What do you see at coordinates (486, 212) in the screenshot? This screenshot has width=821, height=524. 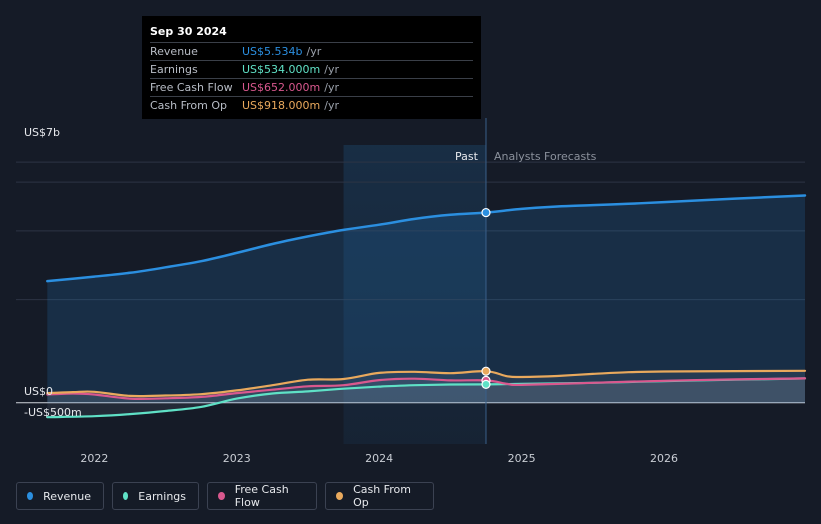 I see `revenue-marker` at bounding box center [486, 212].